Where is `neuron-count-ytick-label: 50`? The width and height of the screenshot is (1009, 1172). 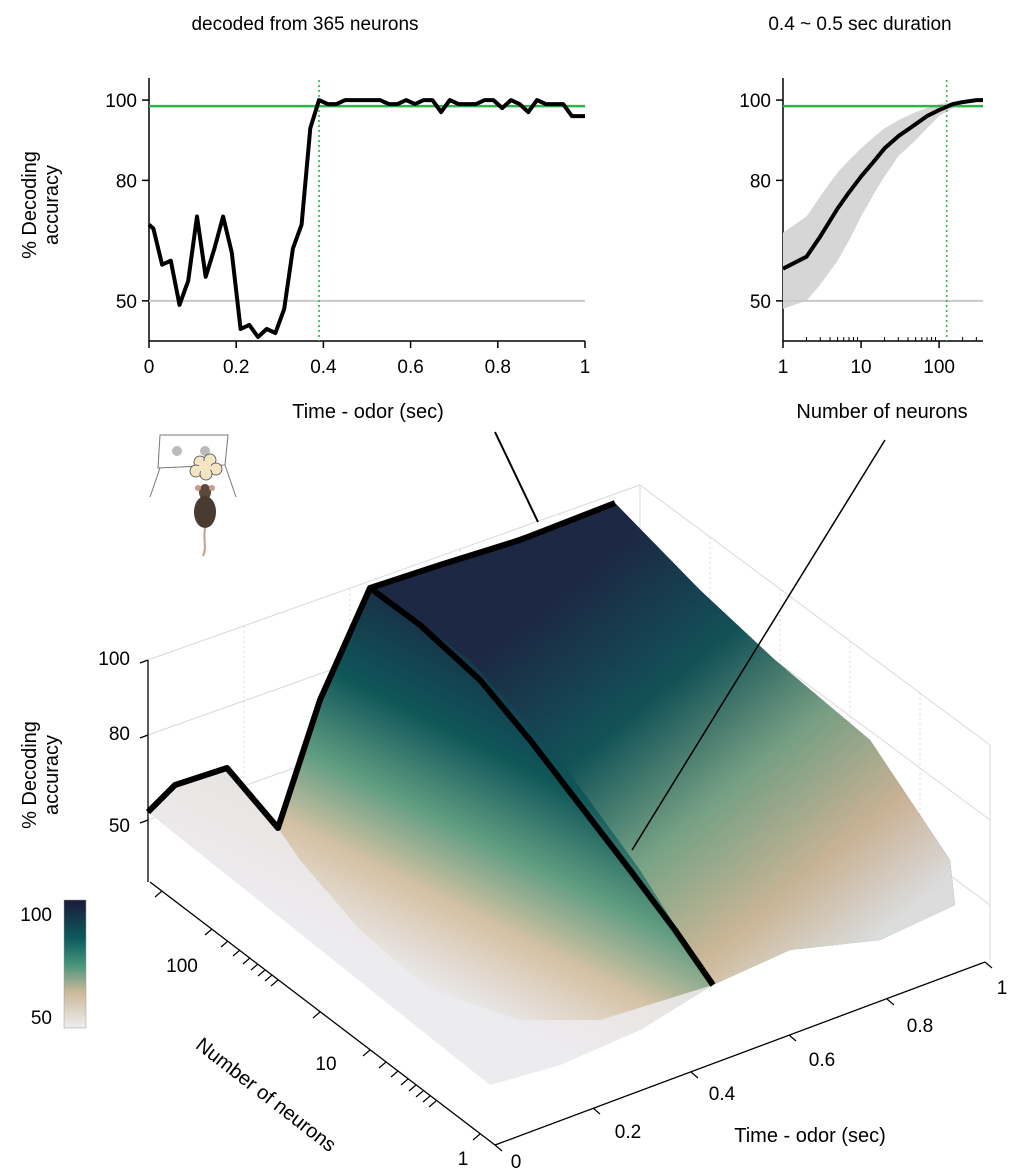 neuron-count-ytick-label: 50 is located at coordinates (760, 302).